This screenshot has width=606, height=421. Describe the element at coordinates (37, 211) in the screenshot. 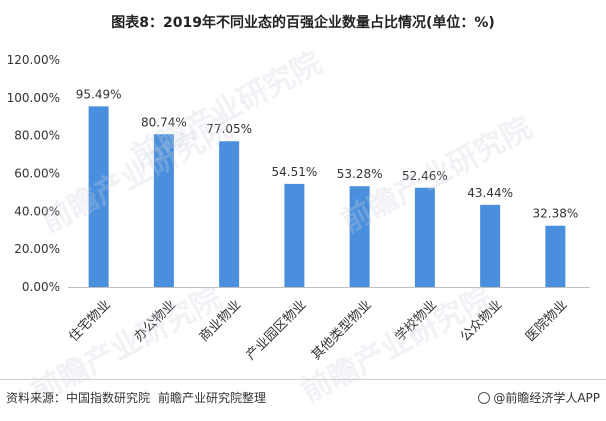

I see `y-tick-label: 40.00%` at that location.